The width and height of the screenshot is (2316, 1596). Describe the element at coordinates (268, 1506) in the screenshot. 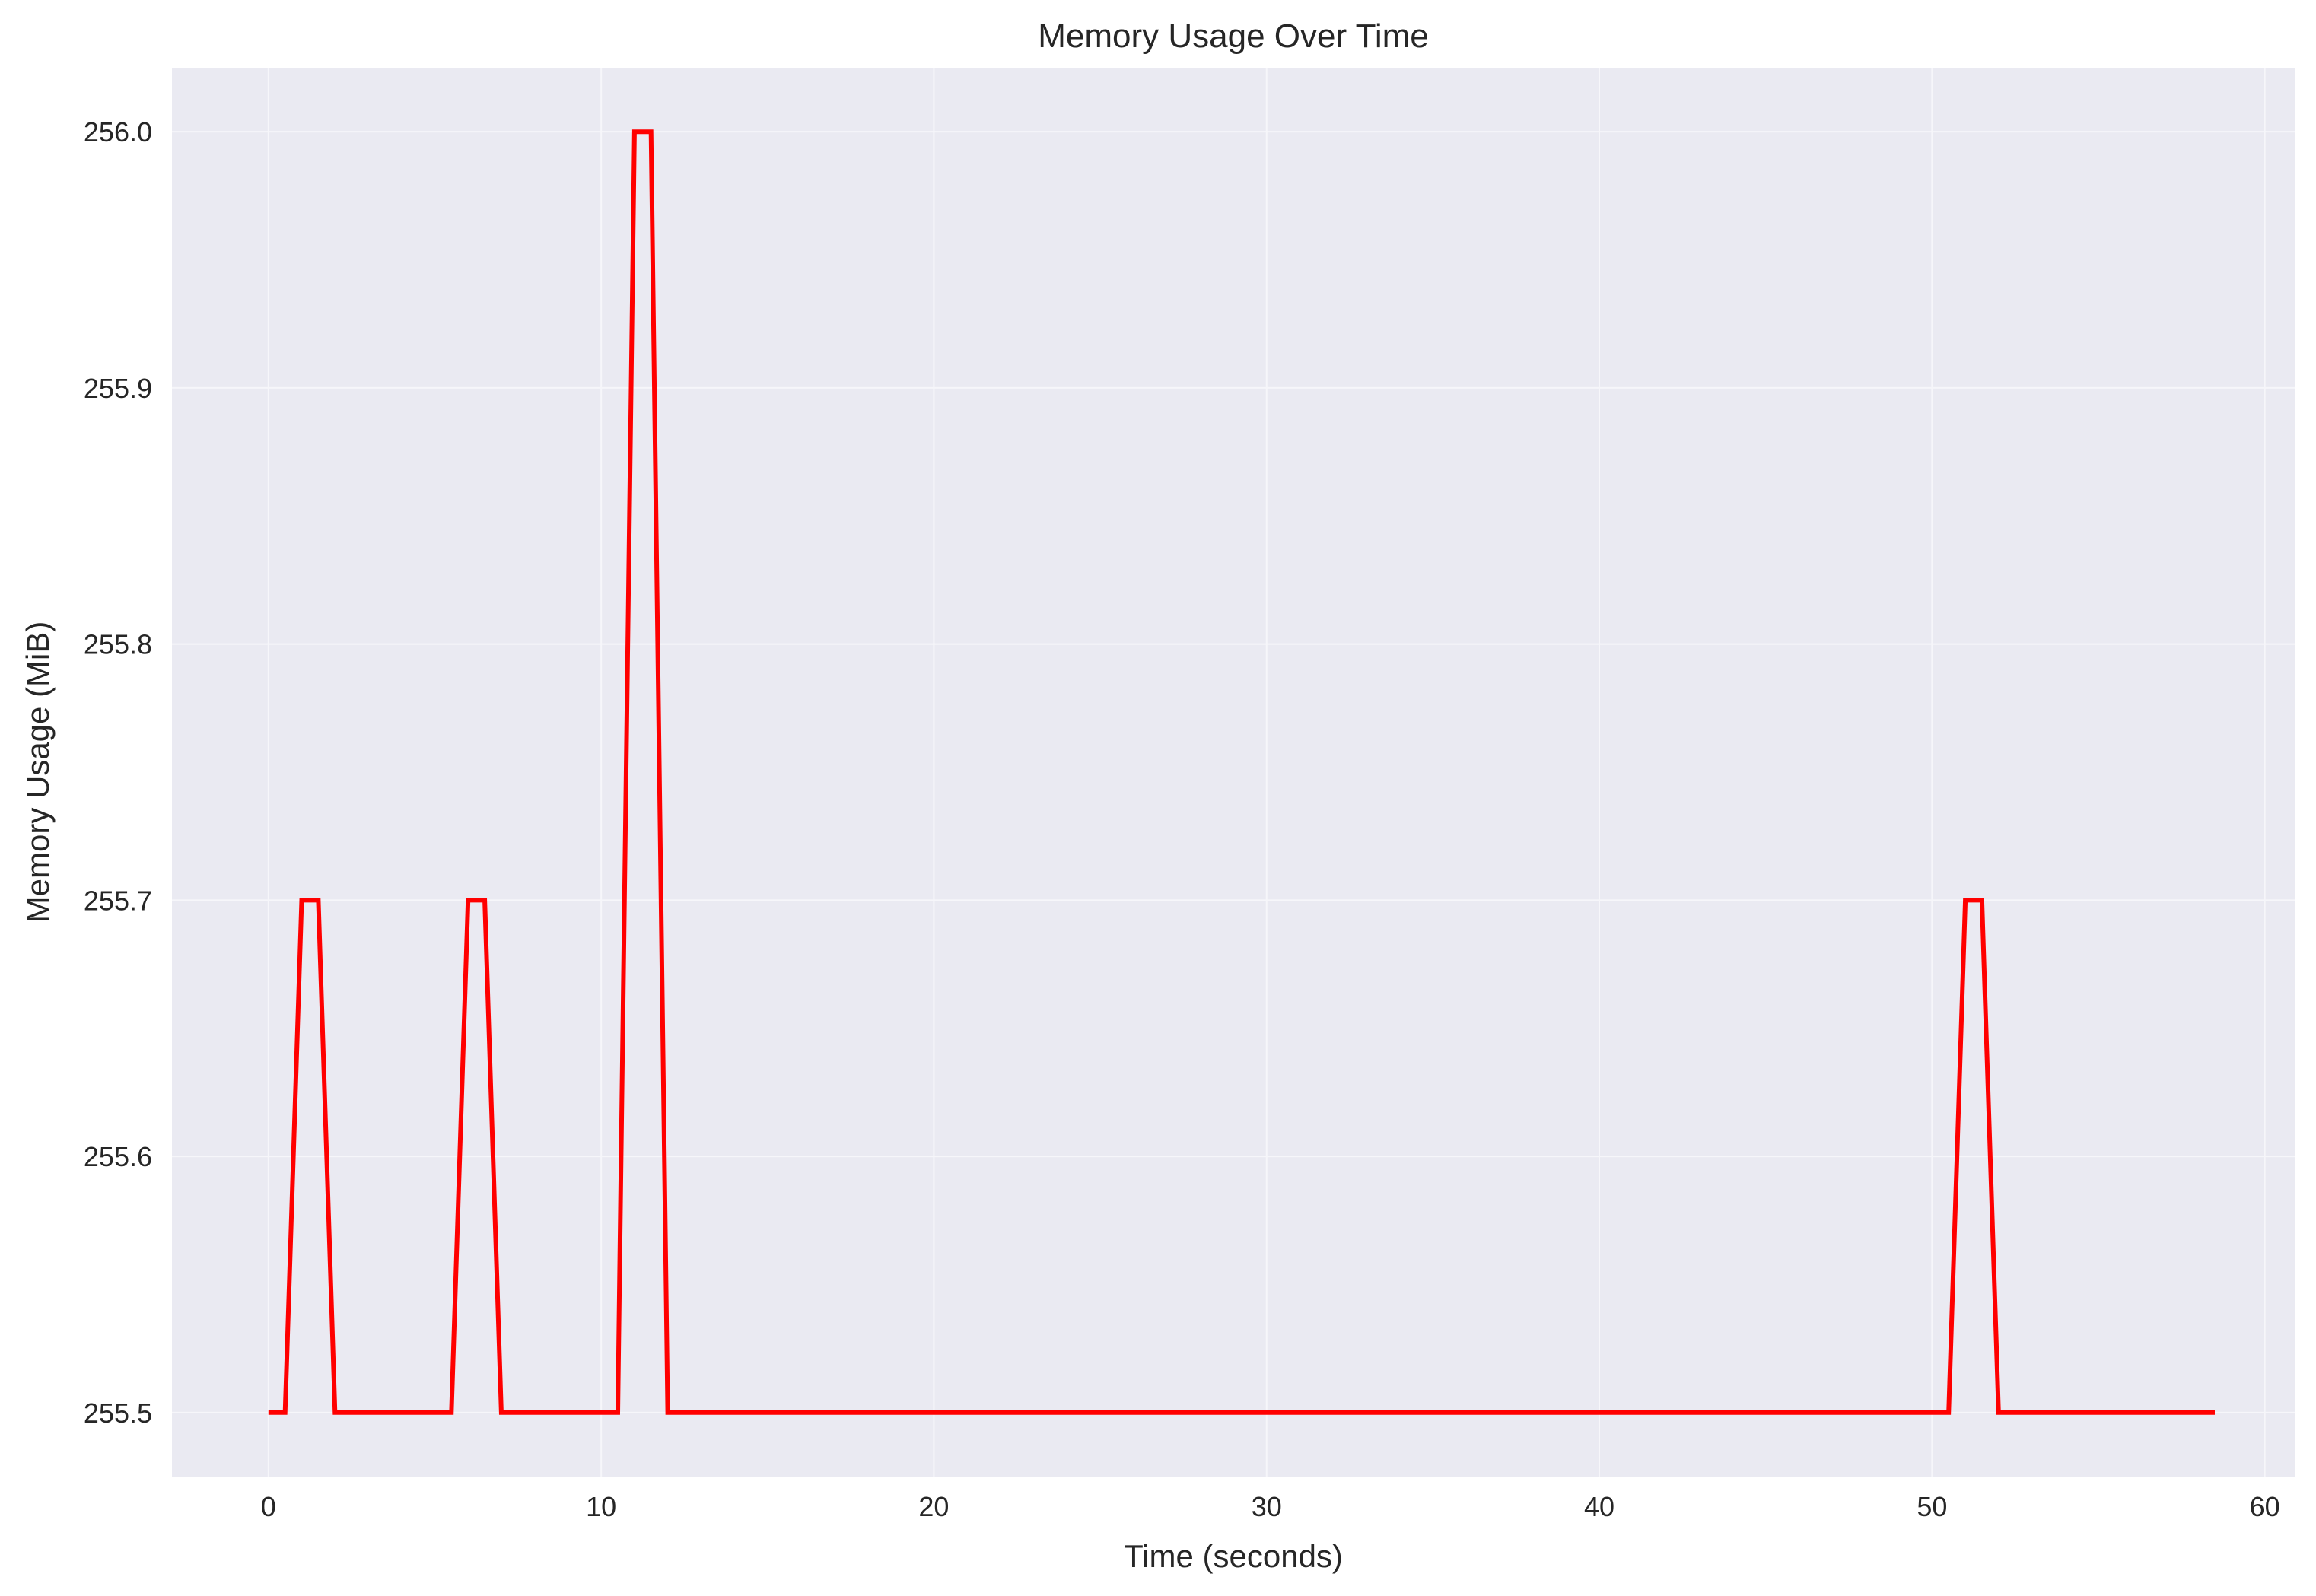

I see `x-tick-label: 0` at that location.